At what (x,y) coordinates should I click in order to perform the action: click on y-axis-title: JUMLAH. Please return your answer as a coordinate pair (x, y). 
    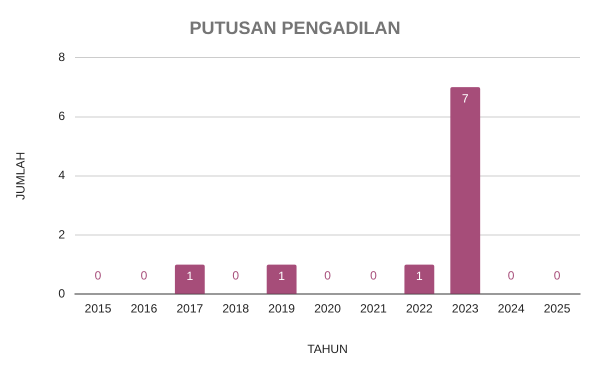
    Looking at the image, I should click on (21, 176).